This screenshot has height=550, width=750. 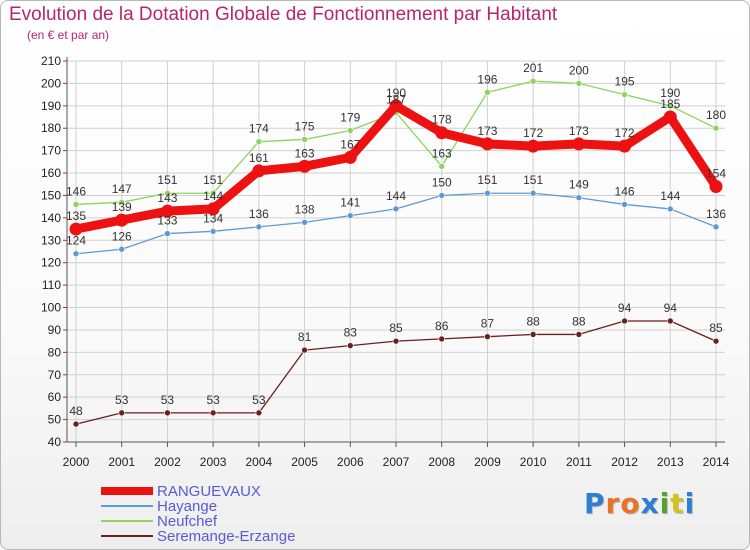 I want to click on data-label-neufchef: 190, so click(x=670, y=93).